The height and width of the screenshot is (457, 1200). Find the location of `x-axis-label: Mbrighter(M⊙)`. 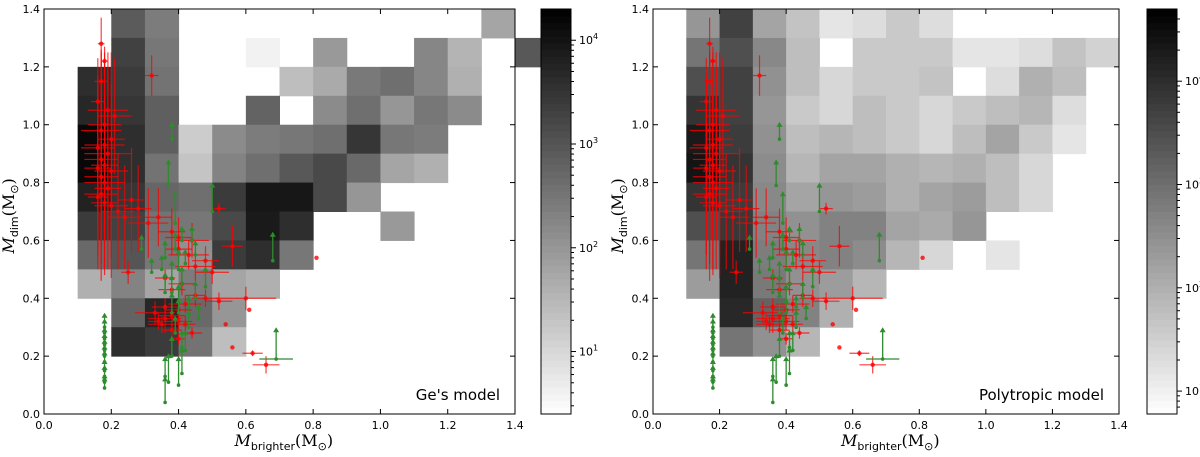

x-axis-label: Mbrighter(M⊙) is located at coordinates (284, 442).